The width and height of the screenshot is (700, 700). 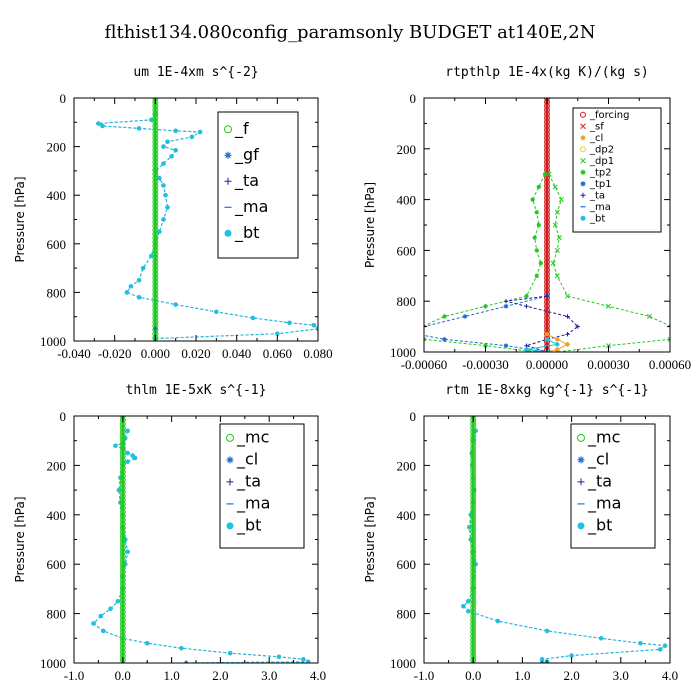 I want to click on legend-entry: _tp2, so click(x=600, y=172).